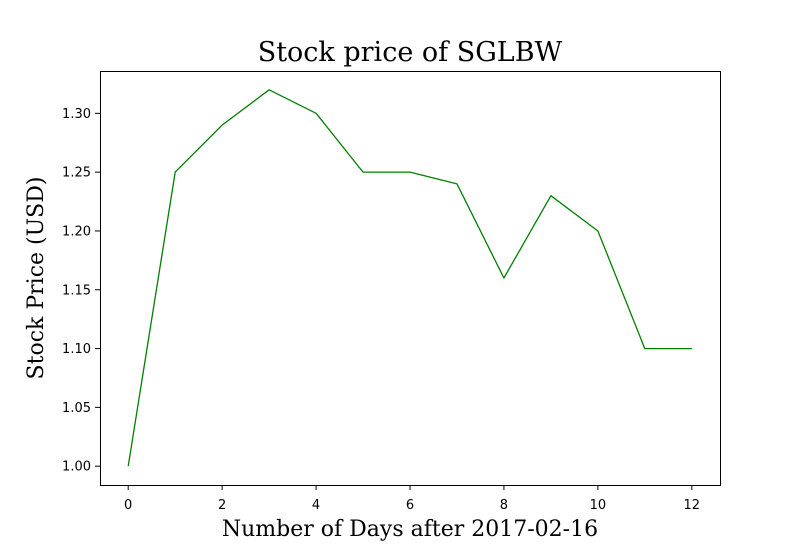 The height and width of the screenshot is (550, 800). Describe the element at coordinates (410, 505) in the screenshot. I see `x-tick-label: 6` at that location.